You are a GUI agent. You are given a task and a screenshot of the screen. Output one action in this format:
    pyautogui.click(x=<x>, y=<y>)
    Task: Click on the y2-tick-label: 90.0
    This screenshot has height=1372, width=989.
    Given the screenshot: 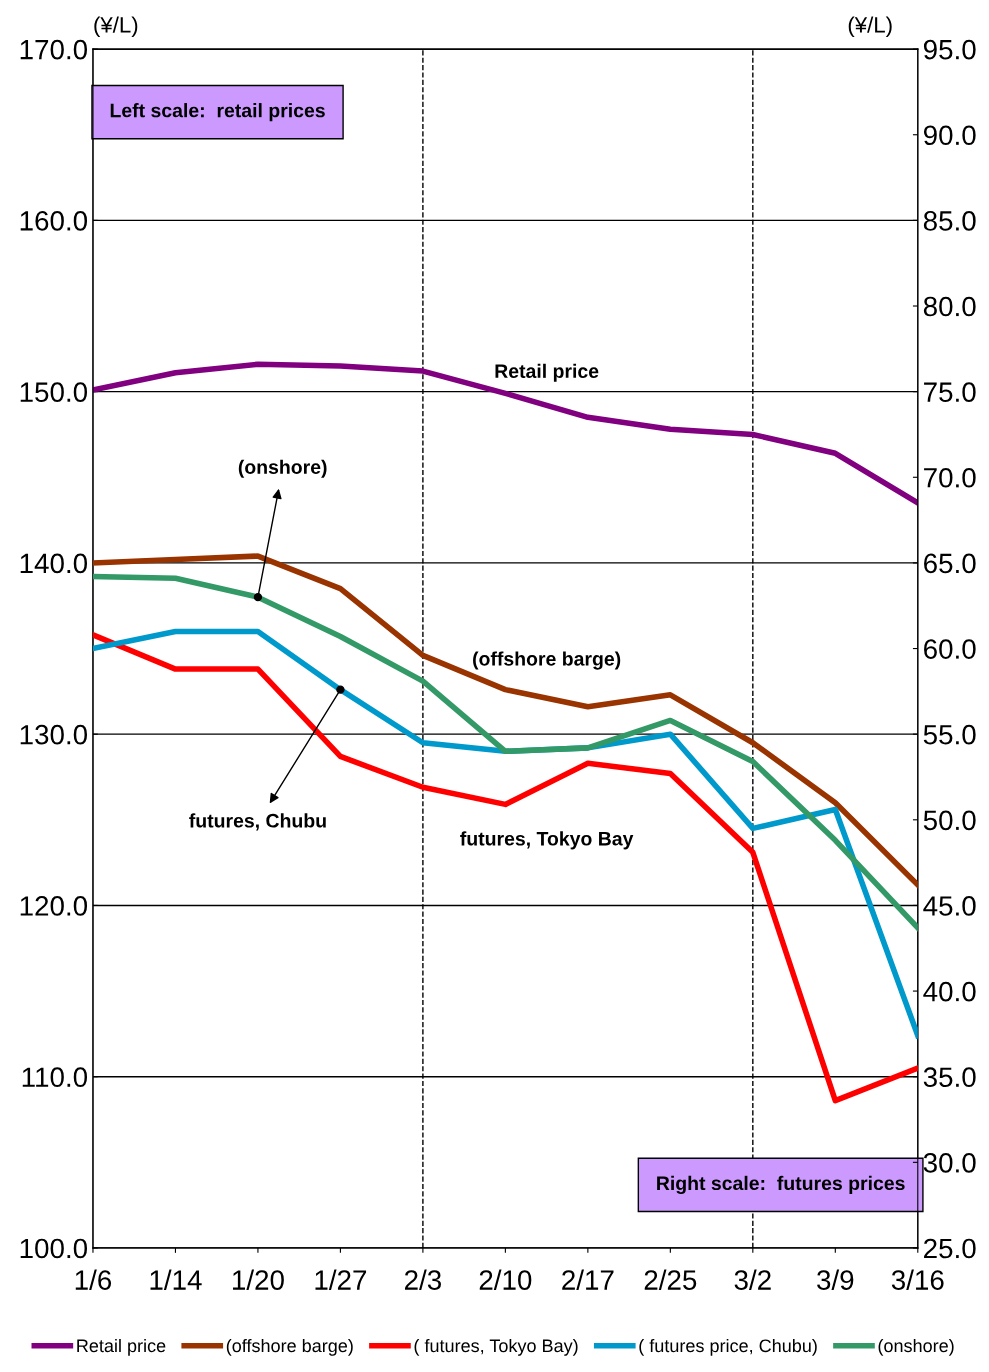 What is the action you would take?
    pyautogui.click(x=949, y=135)
    